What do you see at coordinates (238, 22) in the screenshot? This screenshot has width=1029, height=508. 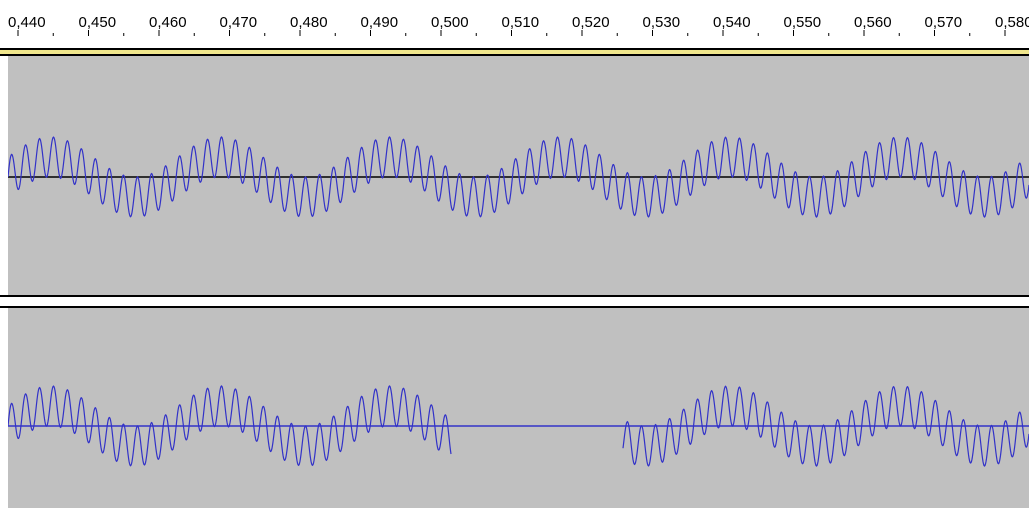 I see `ruler-label: 0,470` at bounding box center [238, 22].